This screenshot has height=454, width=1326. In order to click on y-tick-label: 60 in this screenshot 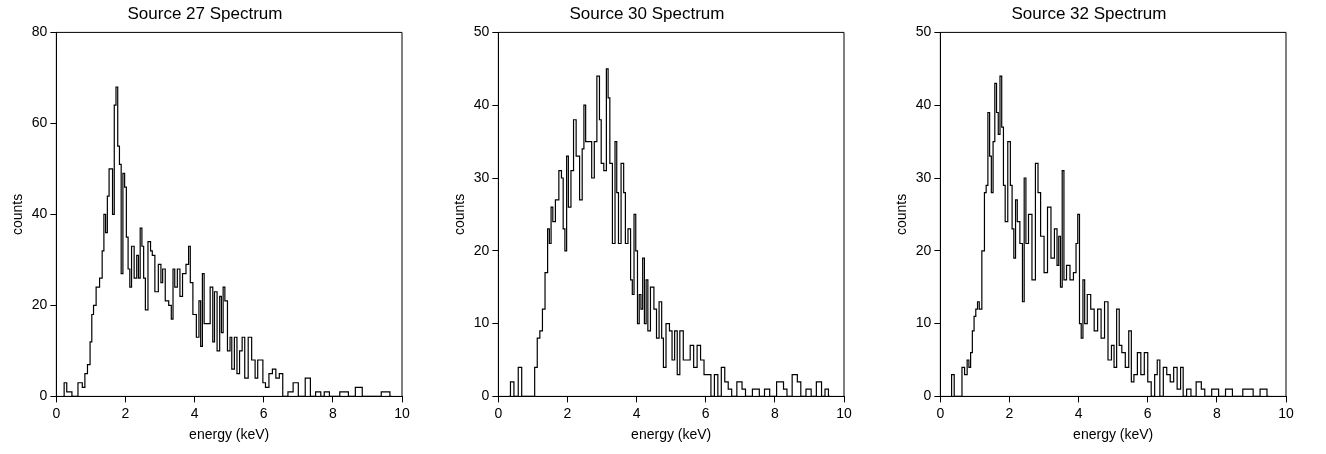, I will do `click(39, 122)`.